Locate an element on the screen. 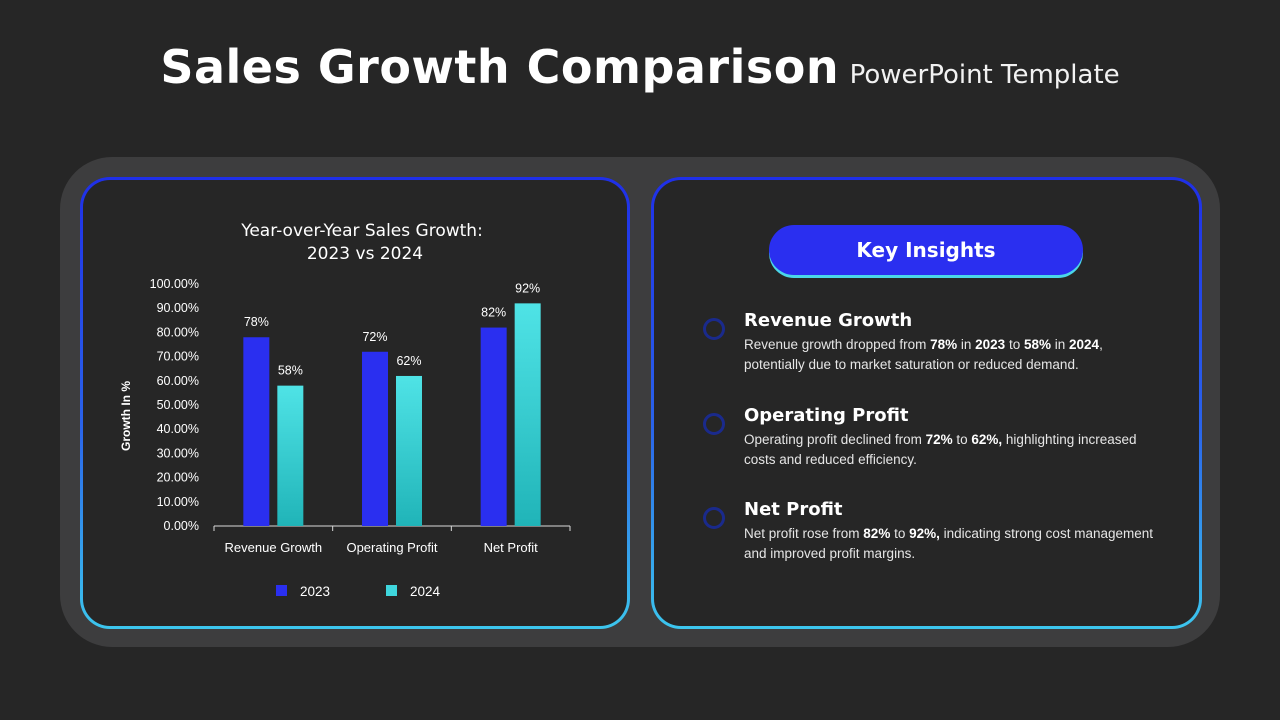 The width and height of the screenshot is (1280, 720). y-tick-label: 100.00% is located at coordinates (174, 284).